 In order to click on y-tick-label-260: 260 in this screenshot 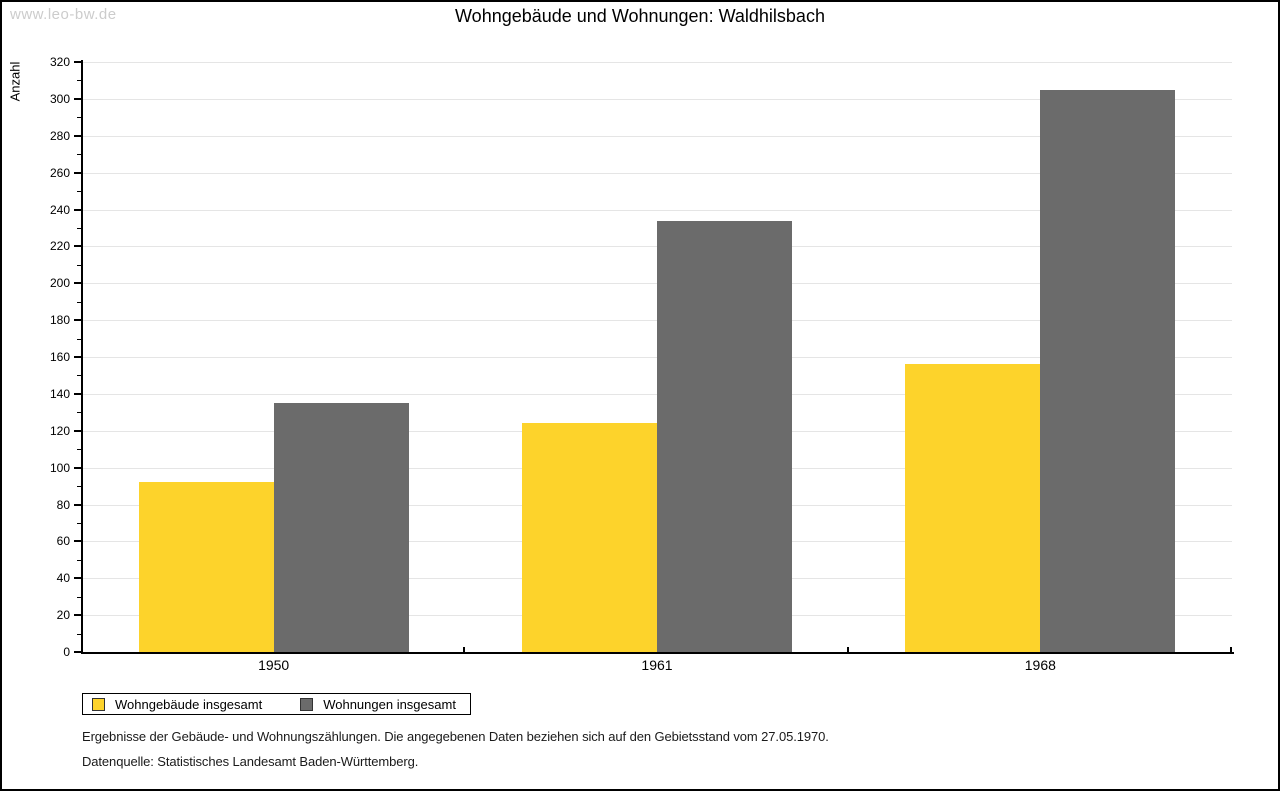, I will do `click(59, 172)`.